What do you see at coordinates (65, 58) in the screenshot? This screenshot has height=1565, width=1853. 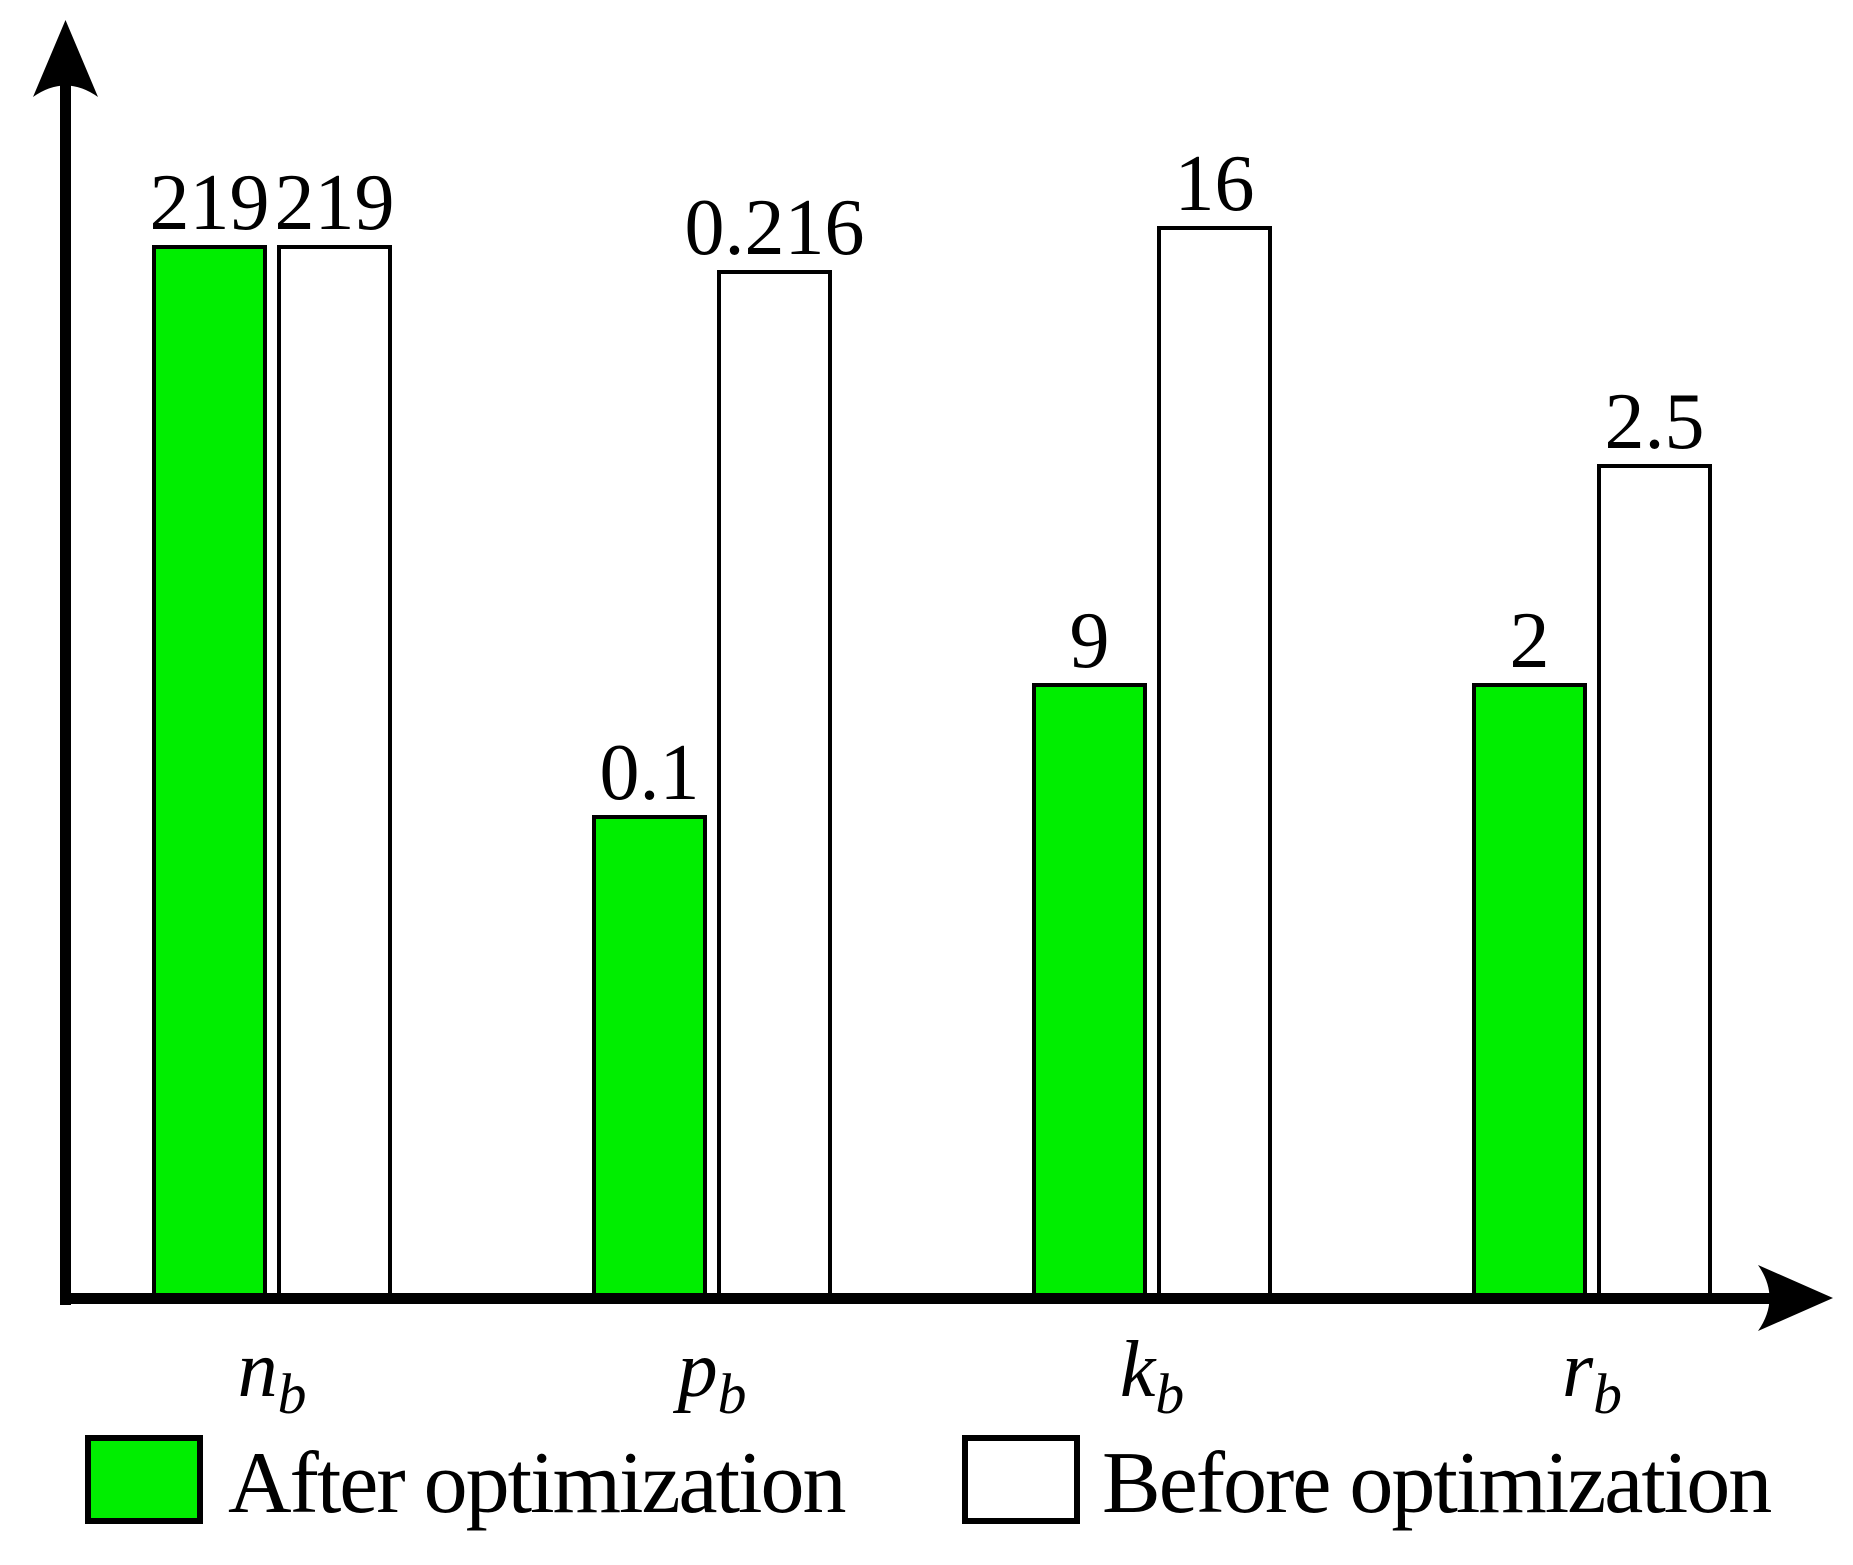 I see `y-axis-arrow-icon` at bounding box center [65, 58].